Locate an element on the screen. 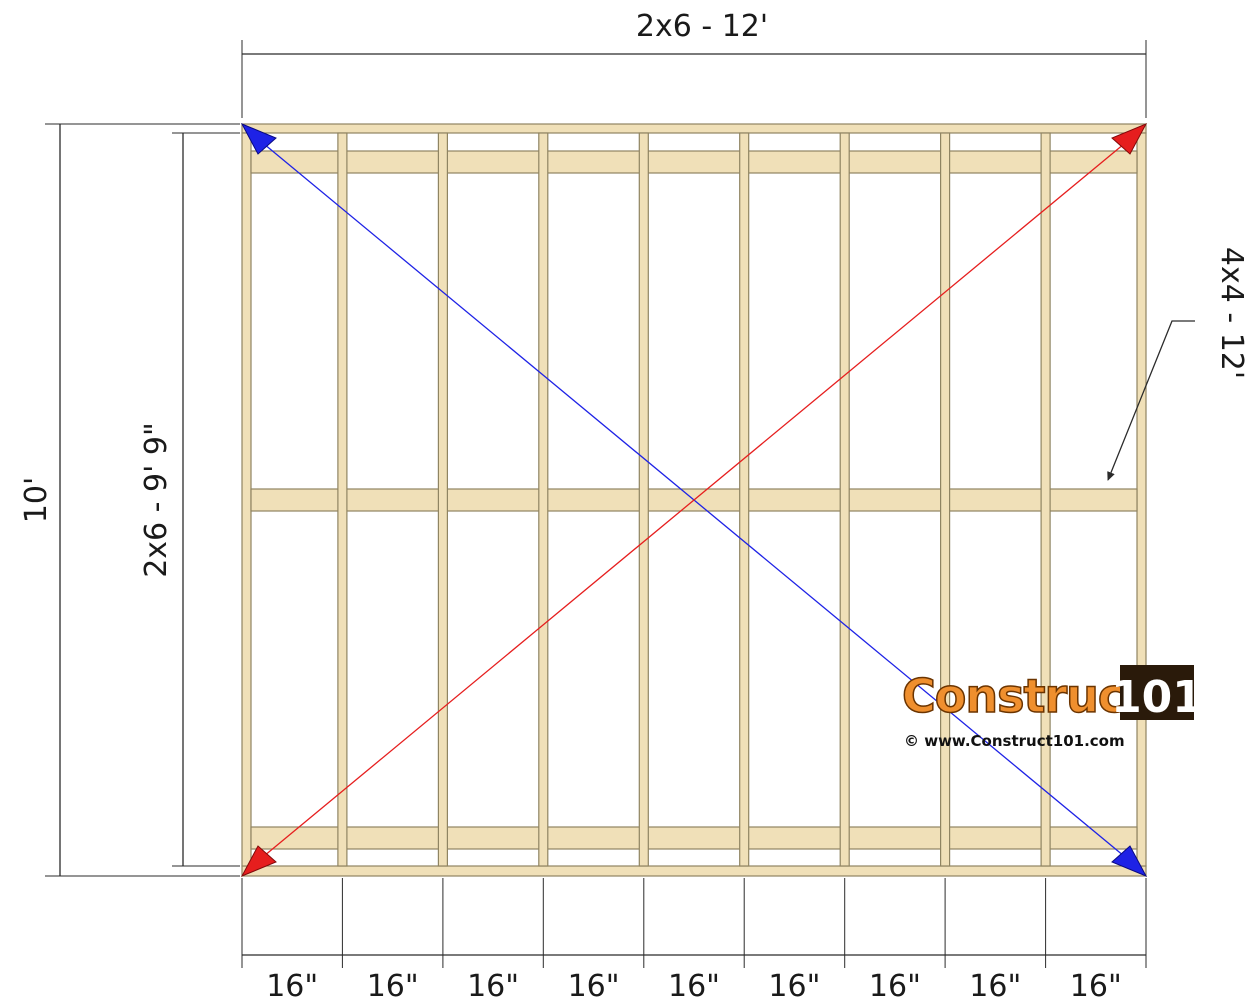  overall-depth-dimension: 10' is located at coordinates (129, 500).